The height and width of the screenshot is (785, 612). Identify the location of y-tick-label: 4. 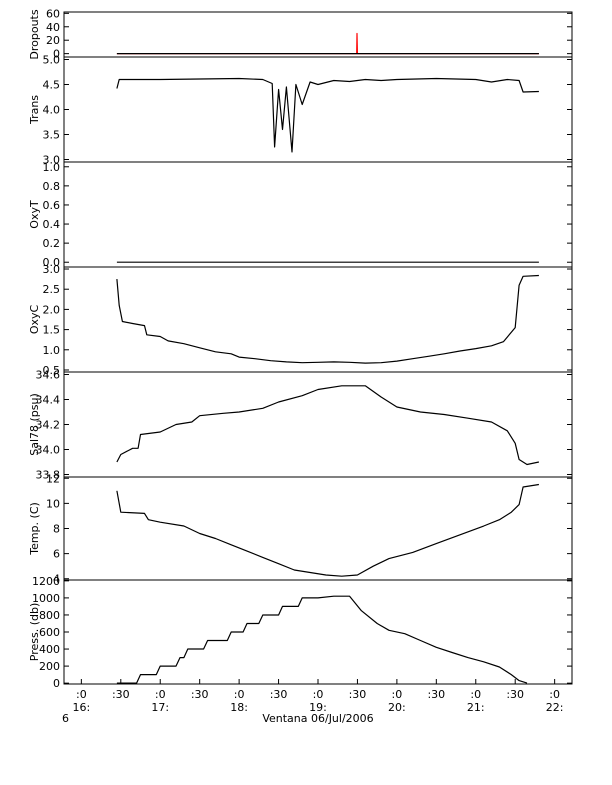
(56, 579).